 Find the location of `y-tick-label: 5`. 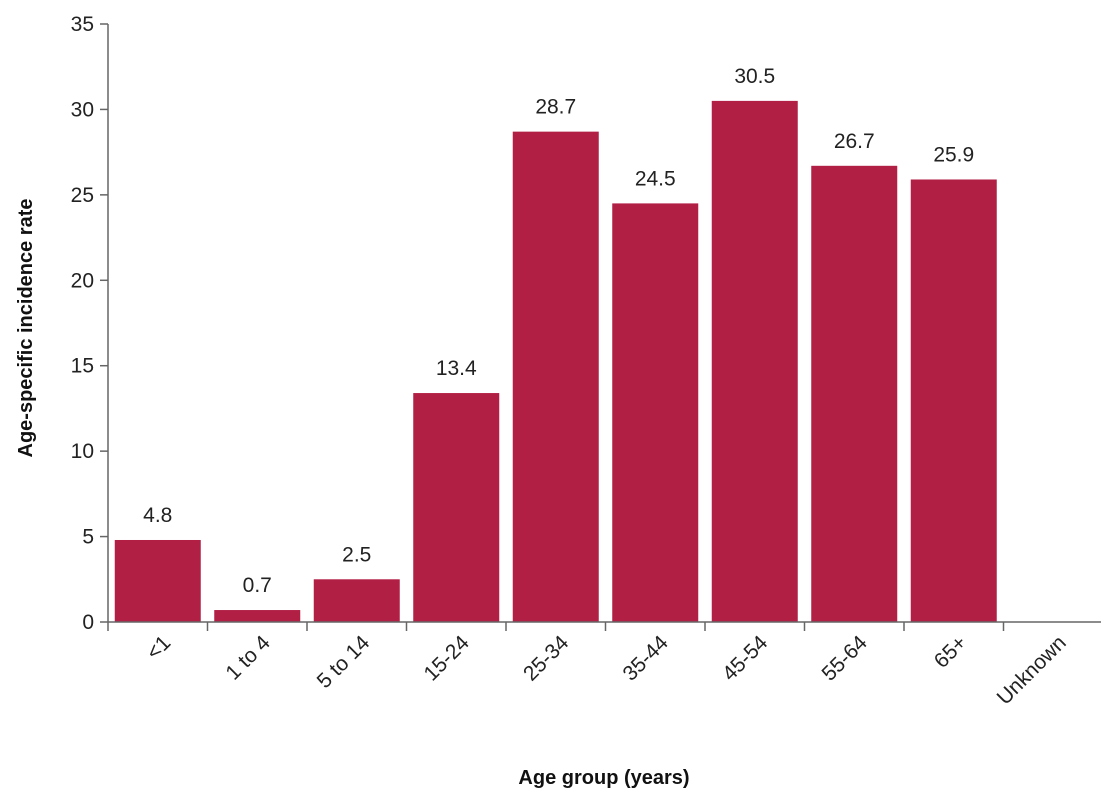

y-tick-label: 5 is located at coordinates (88, 537).